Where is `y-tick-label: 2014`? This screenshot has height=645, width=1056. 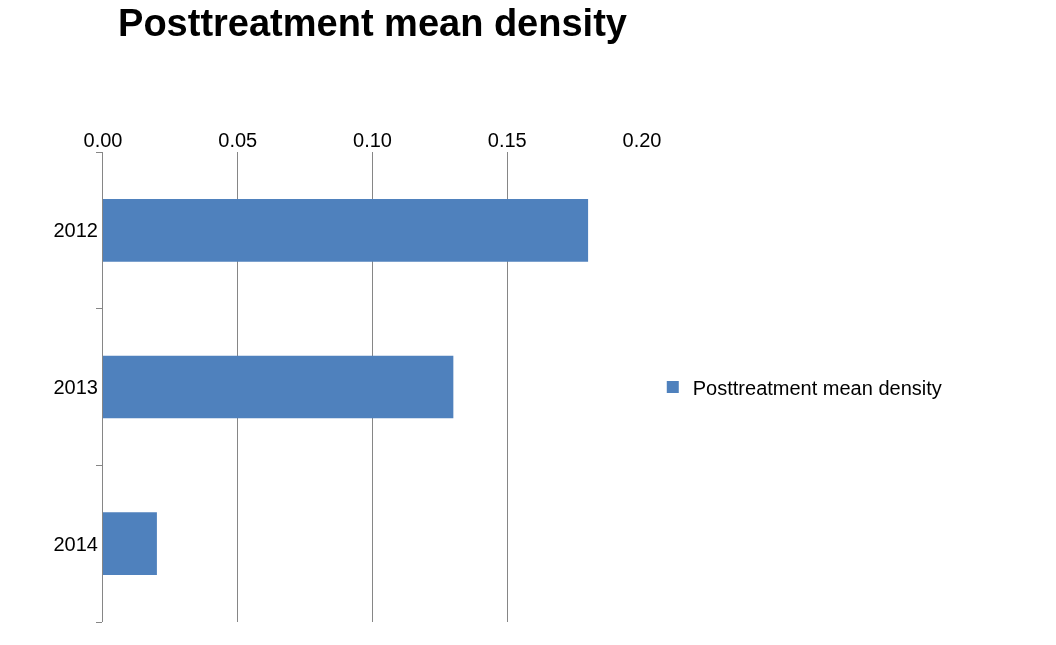
y-tick-label: 2014 is located at coordinates (75, 543).